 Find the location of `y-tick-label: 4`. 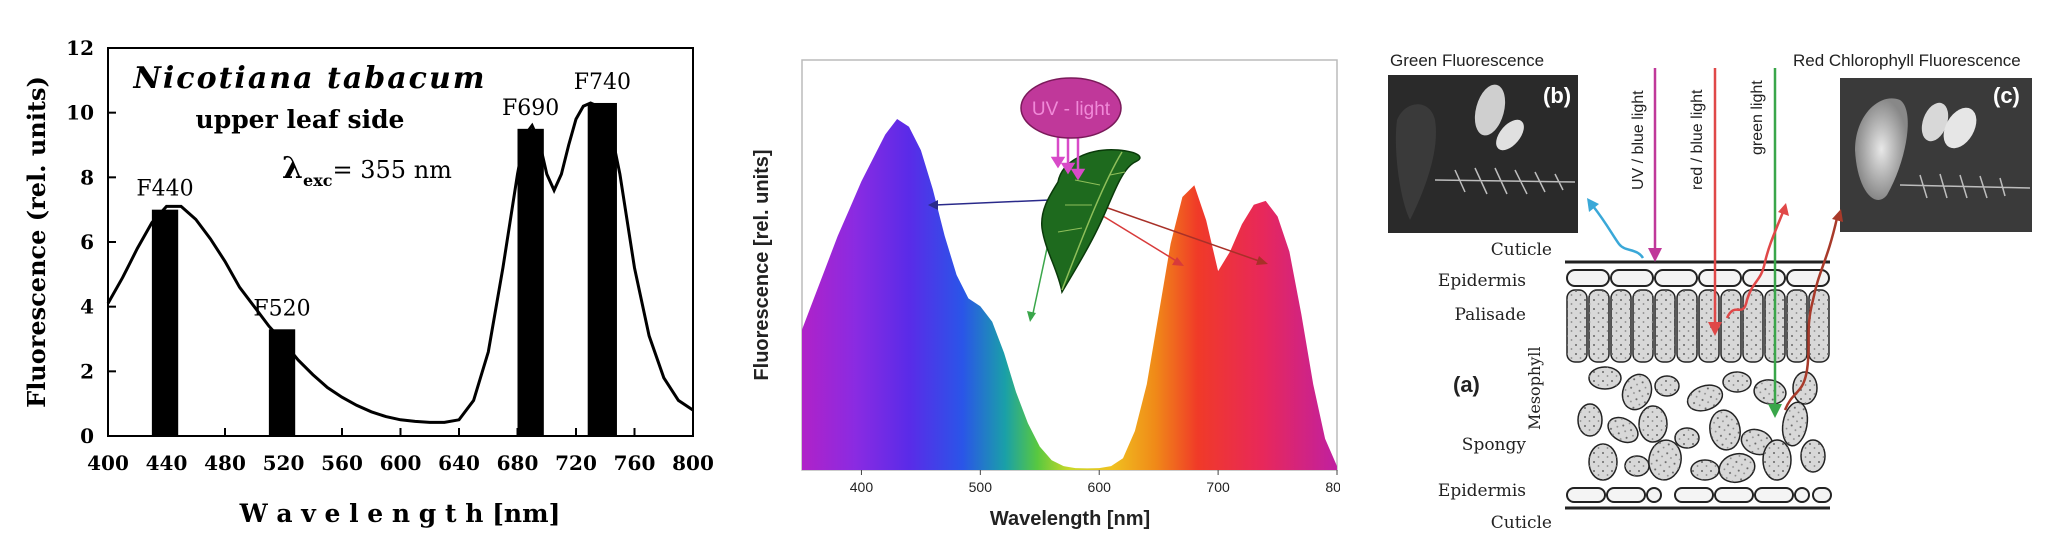

y-tick-label: 4 is located at coordinates (87, 307).